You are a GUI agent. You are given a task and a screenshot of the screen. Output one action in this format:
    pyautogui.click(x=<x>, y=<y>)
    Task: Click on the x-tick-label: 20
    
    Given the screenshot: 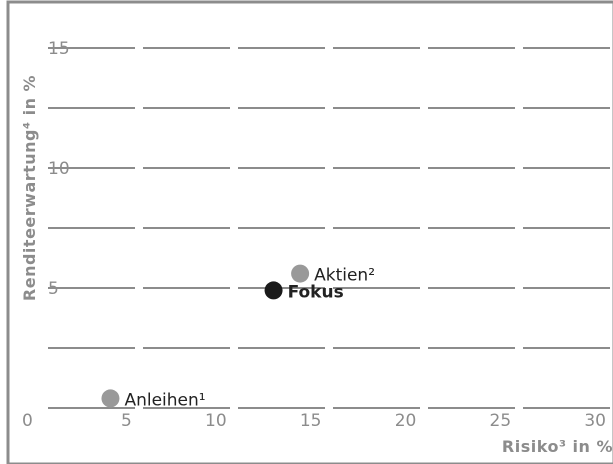 What is the action you would take?
    pyautogui.click(x=406, y=421)
    